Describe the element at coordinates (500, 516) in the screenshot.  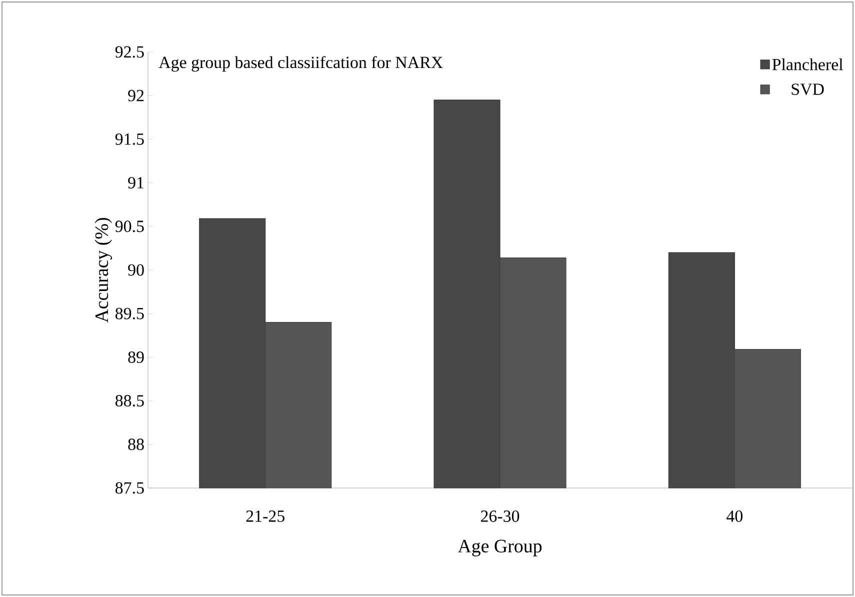
I see `x-tick-label: 26-30` at that location.